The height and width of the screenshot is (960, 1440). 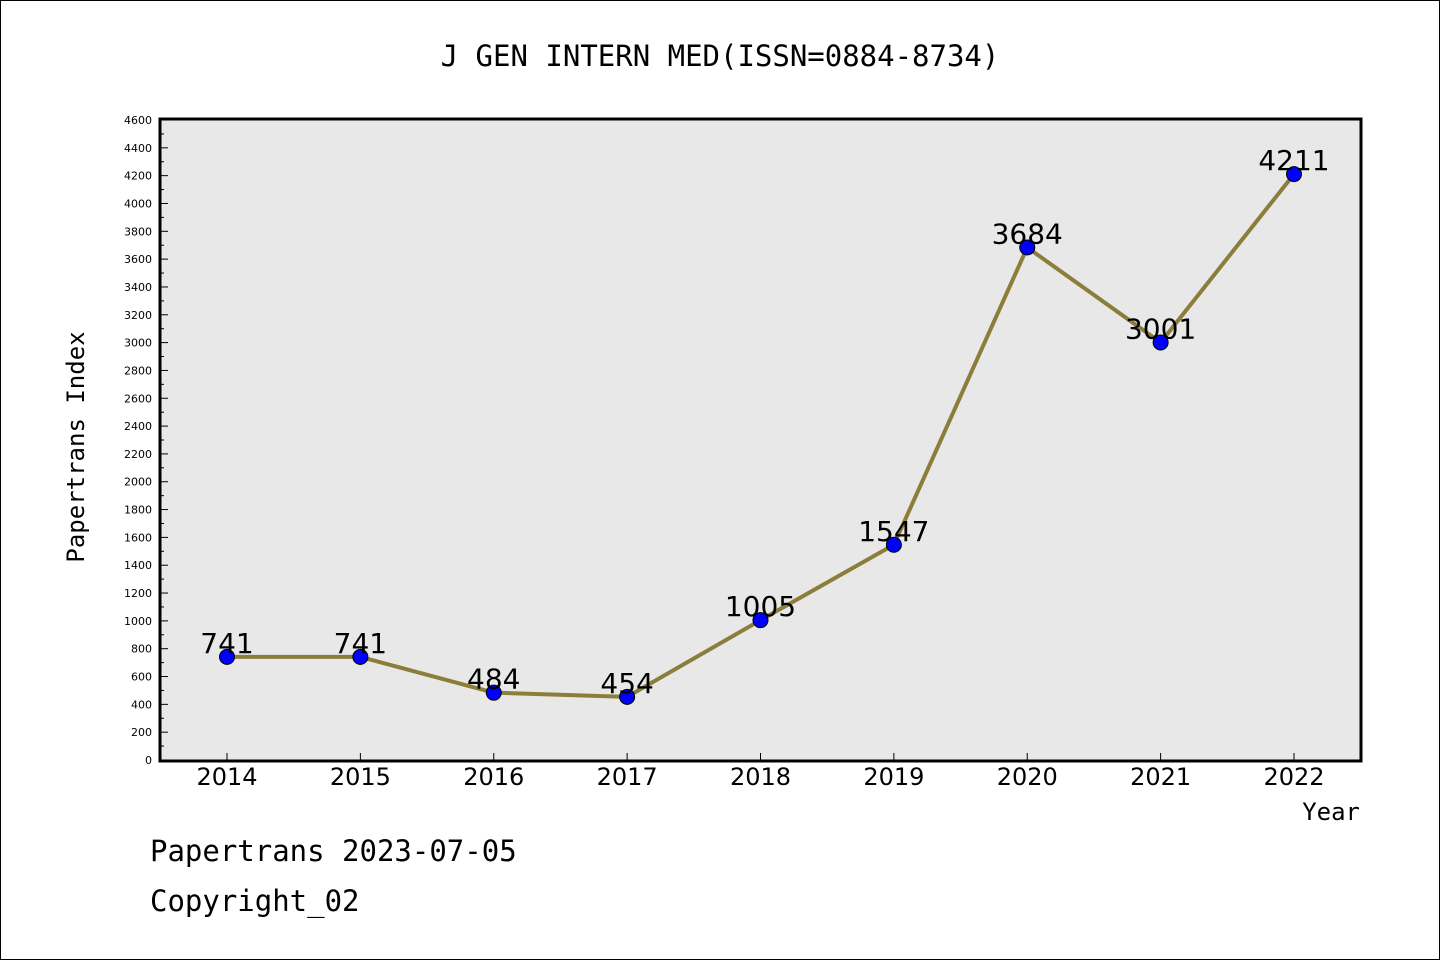 I want to click on y-tick-label: 1800, so click(x=138, y=510).